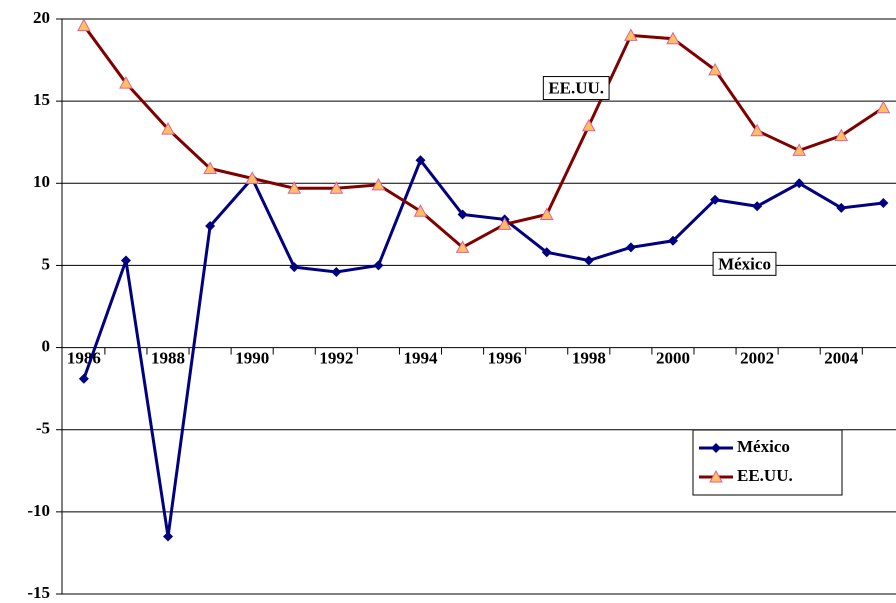 The width and height of the screenshot is (896, 603). I want to click on x-tick-label: 2002, so click(757, 357).